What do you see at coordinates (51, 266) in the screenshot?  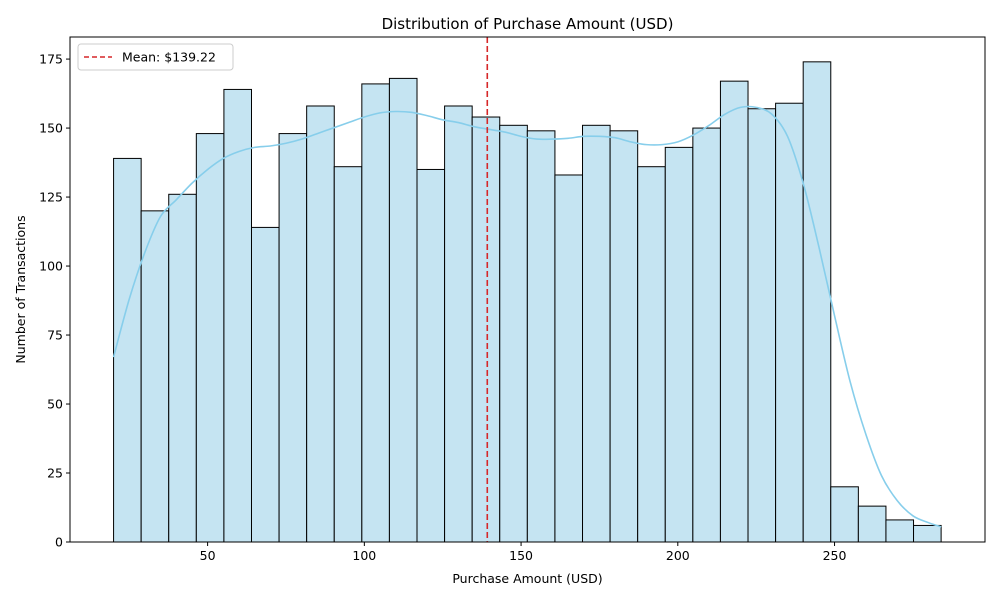 I see `y-tick-label: 100` at bounding box center [51, 266].